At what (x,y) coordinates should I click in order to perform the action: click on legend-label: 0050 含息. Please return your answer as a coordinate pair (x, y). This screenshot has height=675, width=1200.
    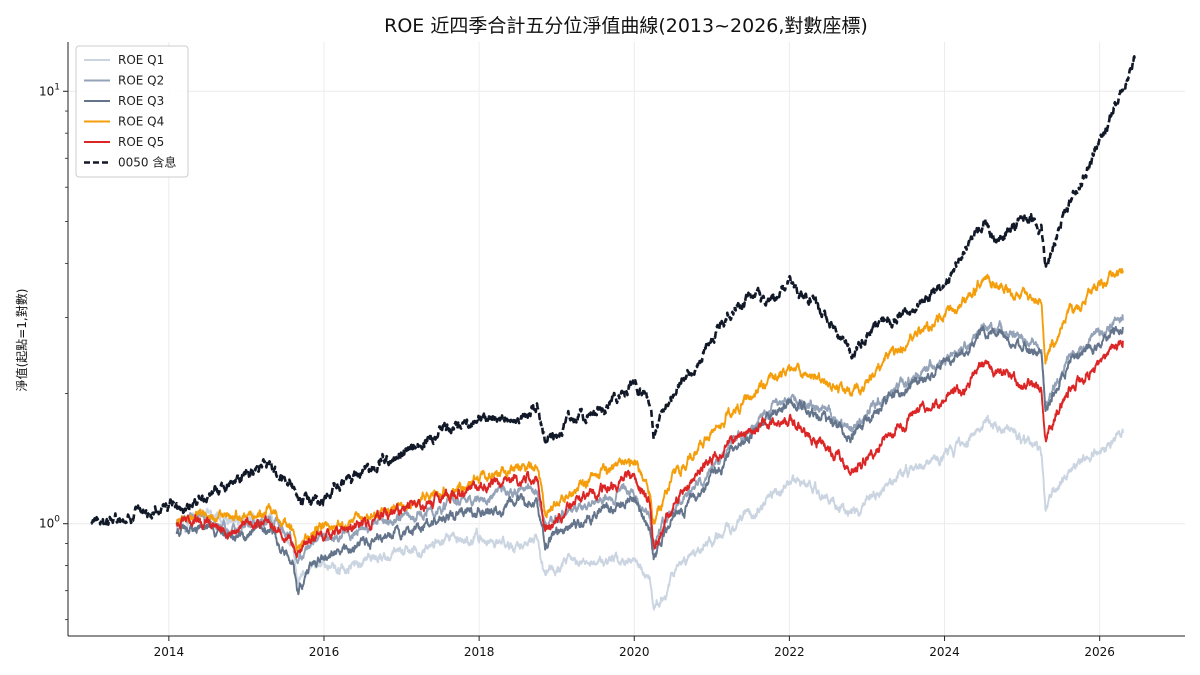
    Looking at the image, I should click on (147, 162).